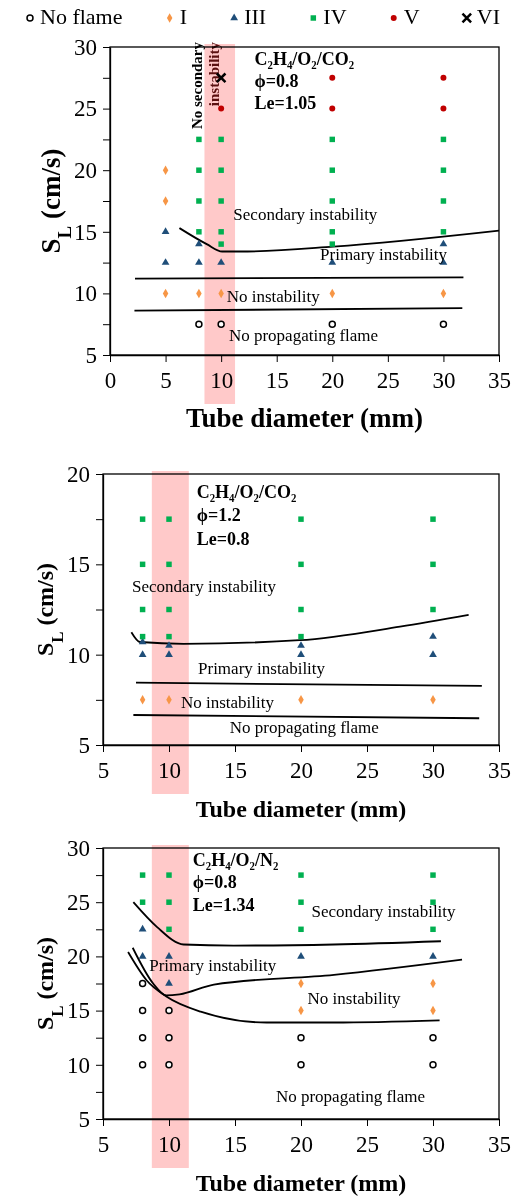  What do you see at coordinates (235, 860) in the screenshot?
I see `annotation: C₂H₄/O₂/N₂` at bounding box center [235, 860].